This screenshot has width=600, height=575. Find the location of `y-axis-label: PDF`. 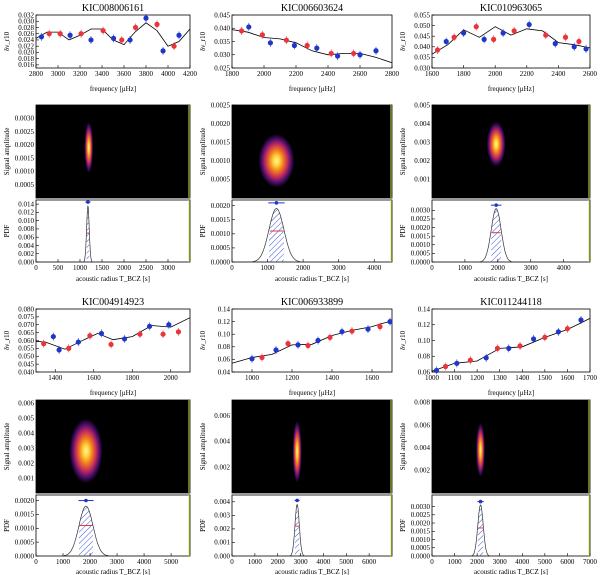

y-axis-label: PDF is located at coordinates (403, 525).